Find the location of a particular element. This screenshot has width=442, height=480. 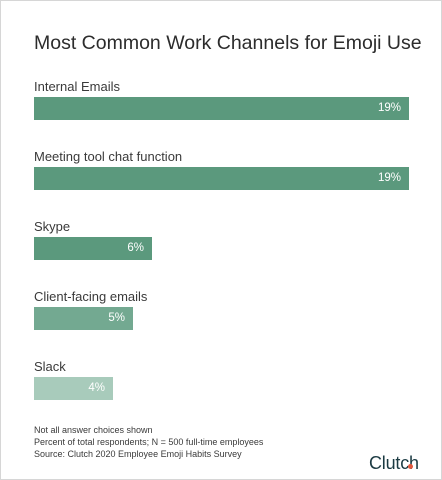

bar-value-label: 4% is located at coordinates (96, 388).